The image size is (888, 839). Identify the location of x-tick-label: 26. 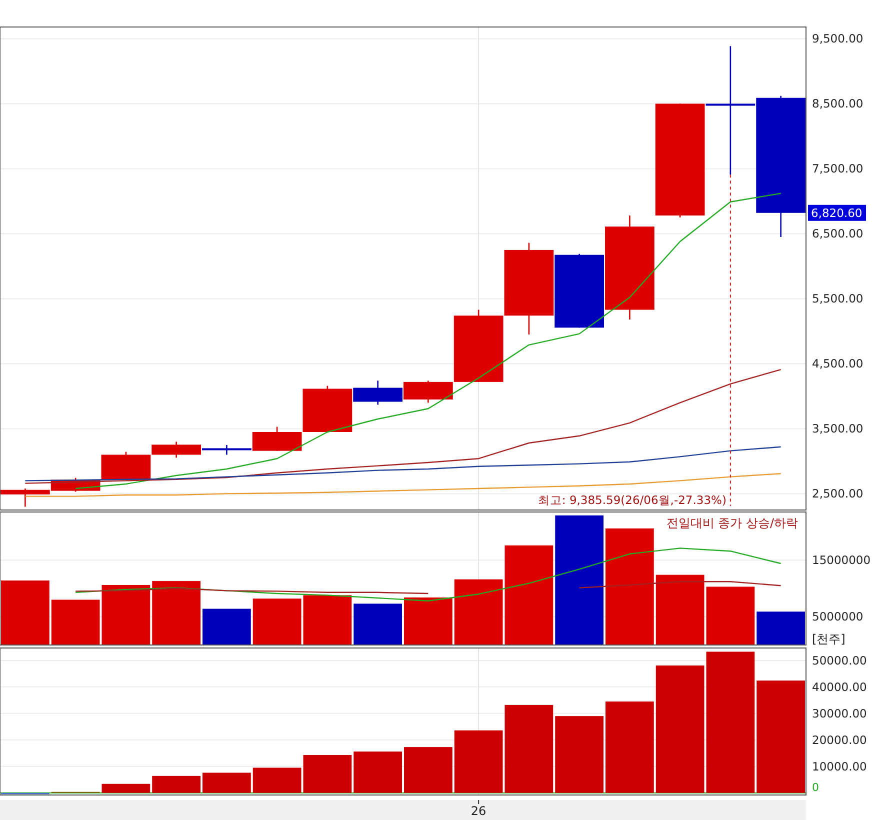
(478, 811).